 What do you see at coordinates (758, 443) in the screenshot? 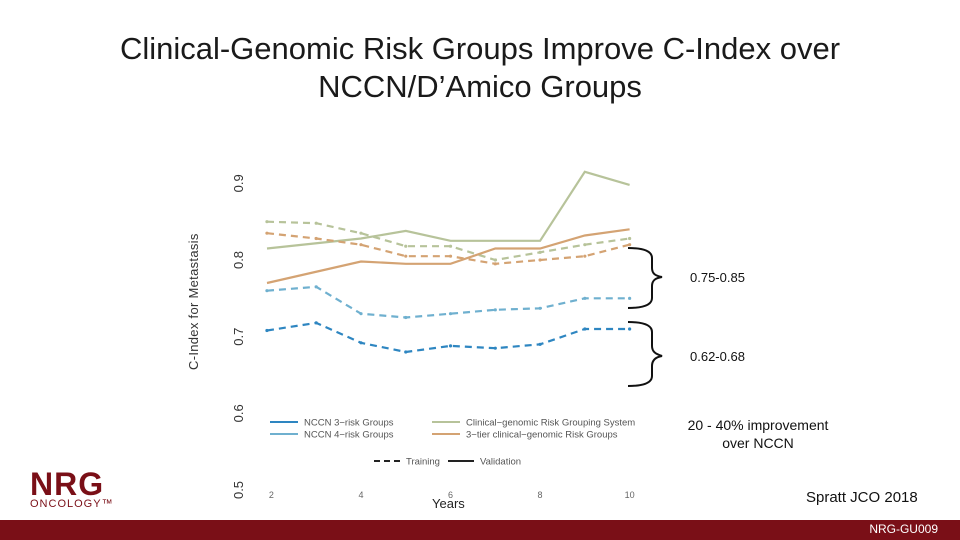
I see `improvement-line-2: over NCCN` at bounding box center [758, 443].